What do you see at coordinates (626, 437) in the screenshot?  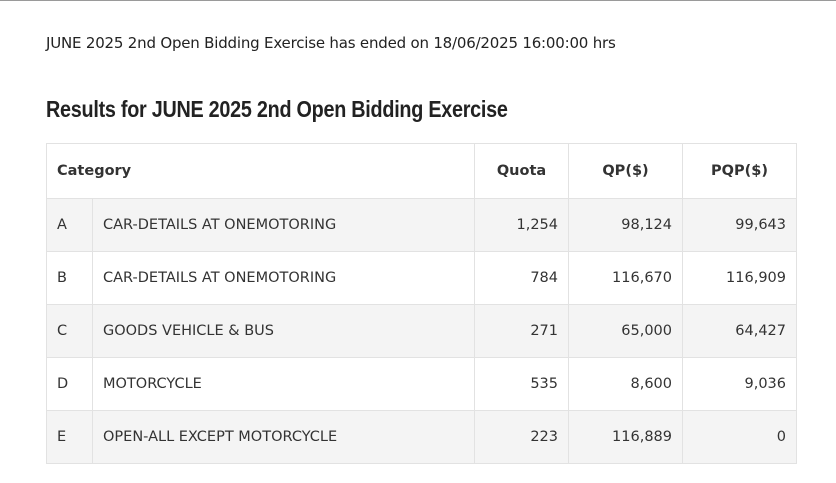 I see `qp-value: 116,889` at bounding box center [626, 437].